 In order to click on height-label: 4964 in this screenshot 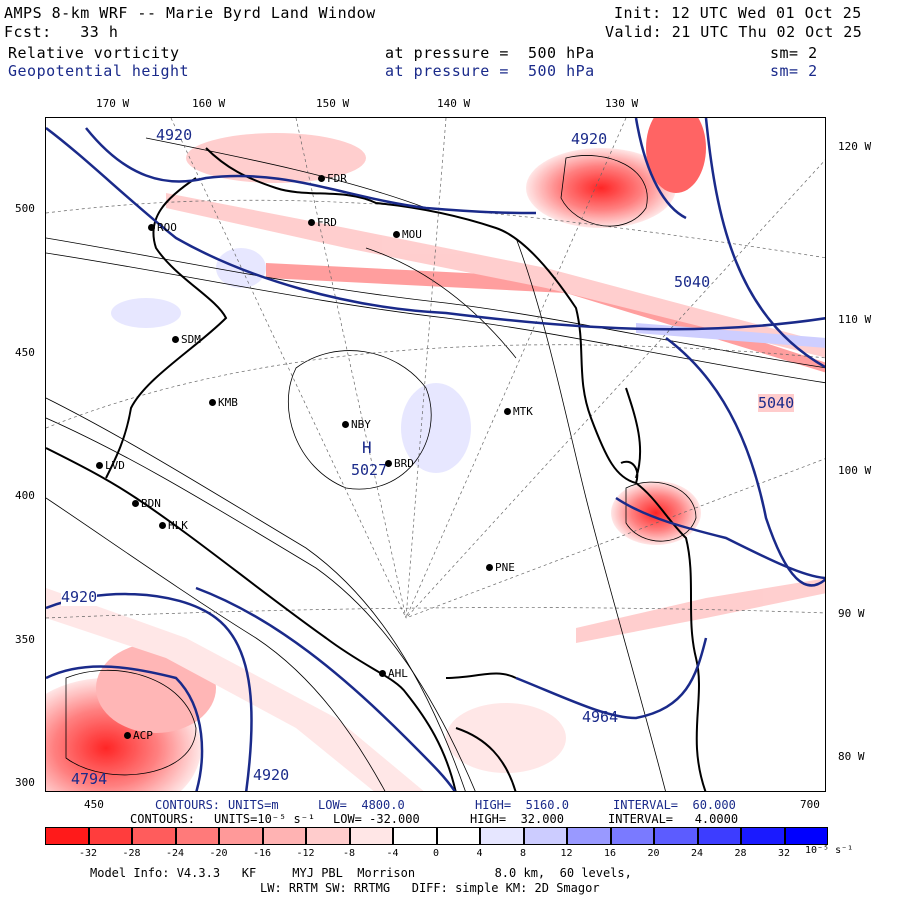, I will do `click(600, 717)`.